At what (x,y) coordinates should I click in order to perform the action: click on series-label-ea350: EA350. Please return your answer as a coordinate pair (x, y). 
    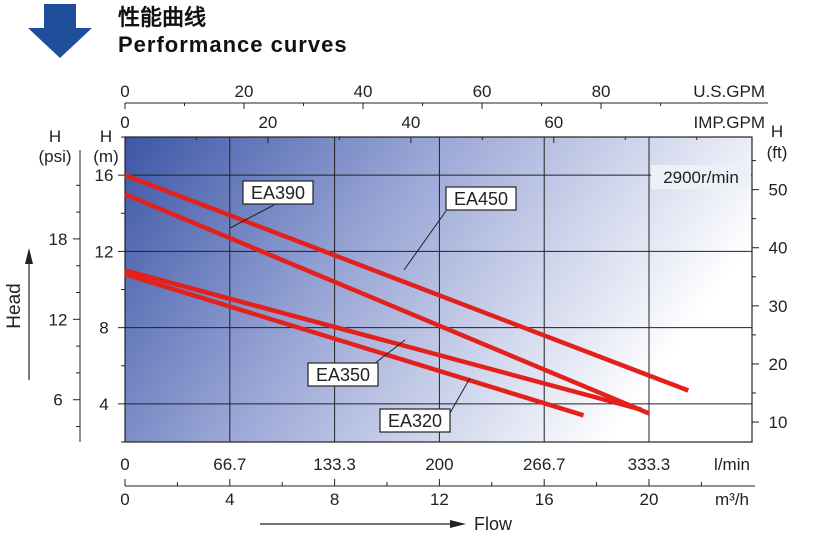
    Looking at the image, I should click on (343, 375).